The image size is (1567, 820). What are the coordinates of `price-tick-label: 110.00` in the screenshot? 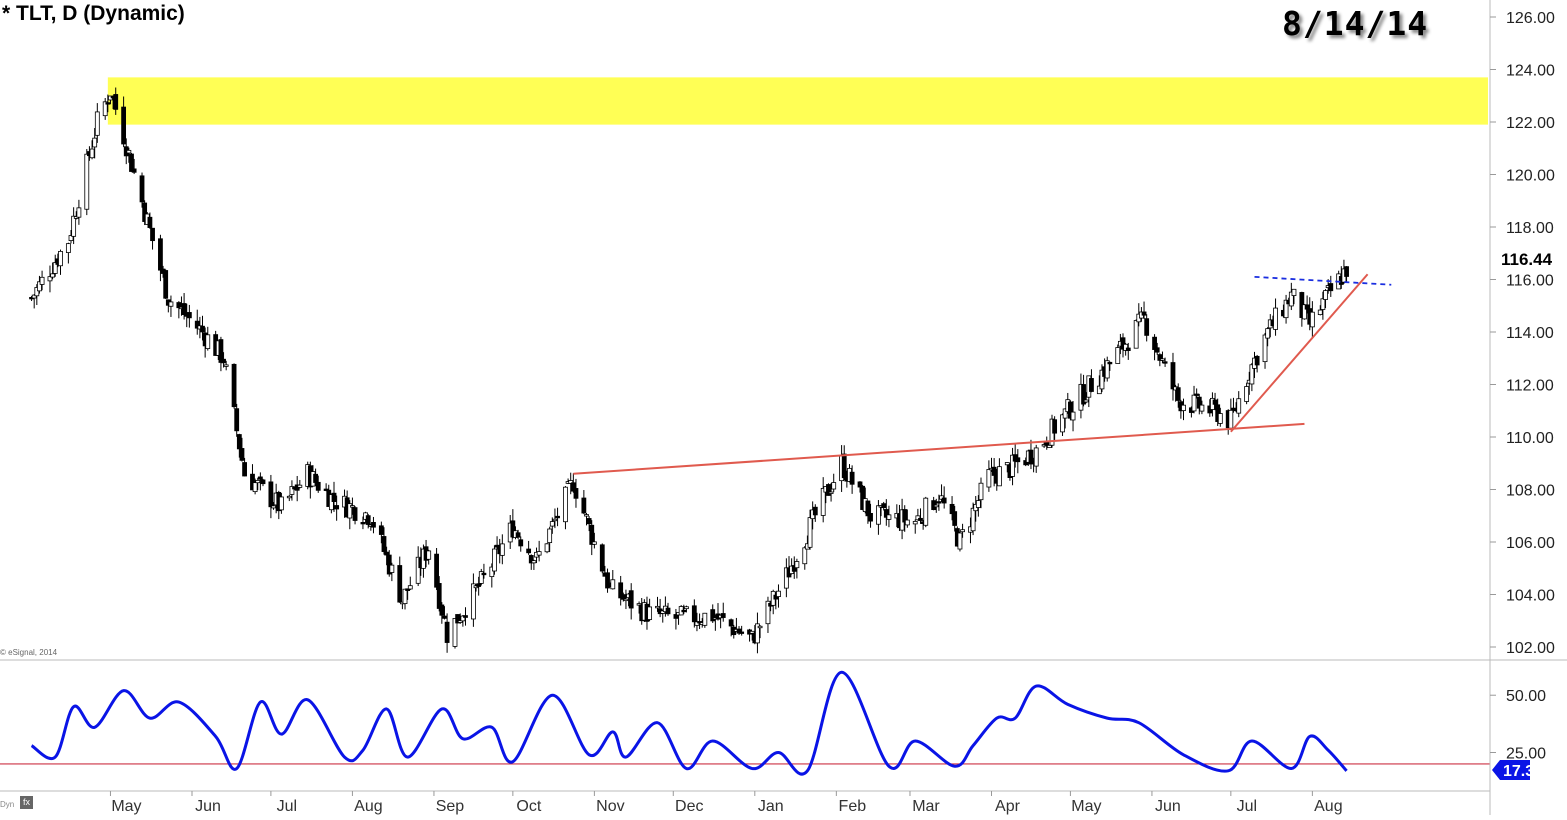 It's located at (1530, 438).